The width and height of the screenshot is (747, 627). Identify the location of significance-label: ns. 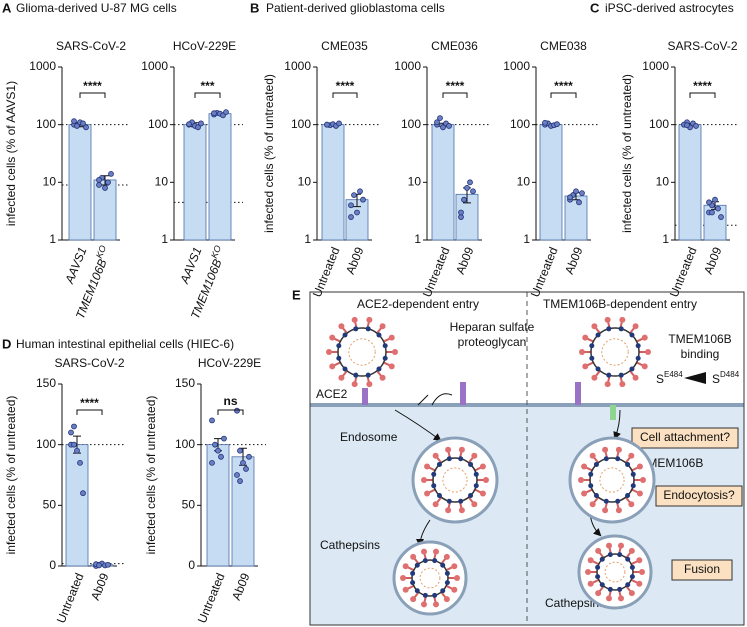
(230, 401).